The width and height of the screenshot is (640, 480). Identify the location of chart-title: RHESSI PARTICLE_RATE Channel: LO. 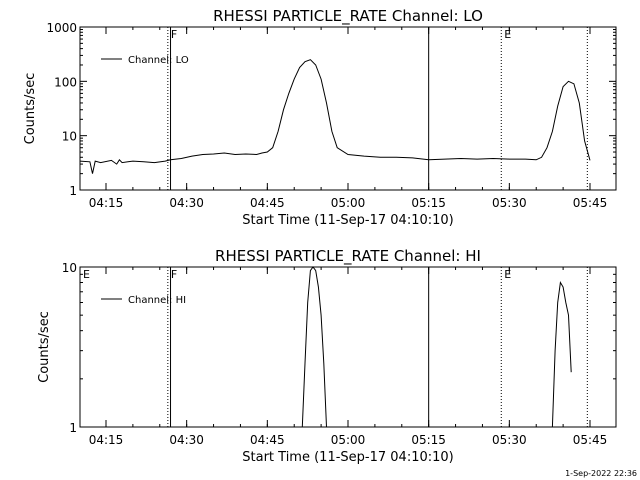
(348, 16).